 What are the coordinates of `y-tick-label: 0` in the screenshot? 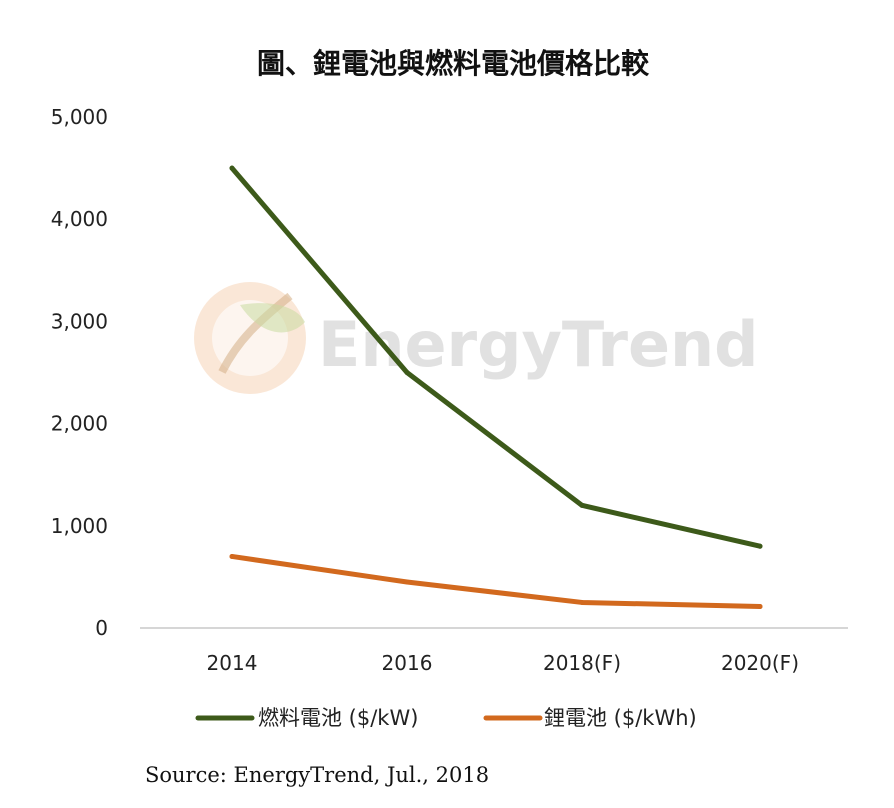 It's located at (101, 628).